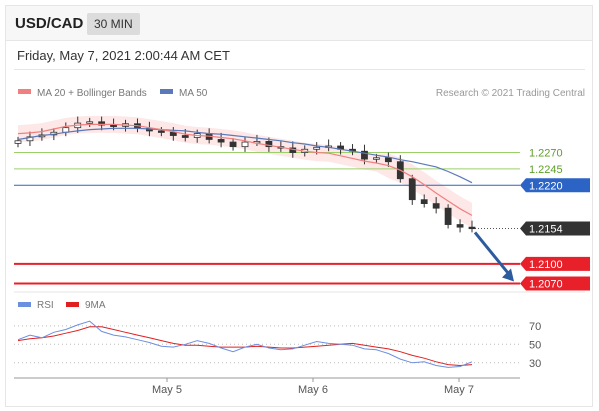 This screenshot has height=411, width=599. What do you see at coordinates (95, 305) in the screenshot?
I see `ma9-legend-label: 9MA` at bounding box center [95, 305].